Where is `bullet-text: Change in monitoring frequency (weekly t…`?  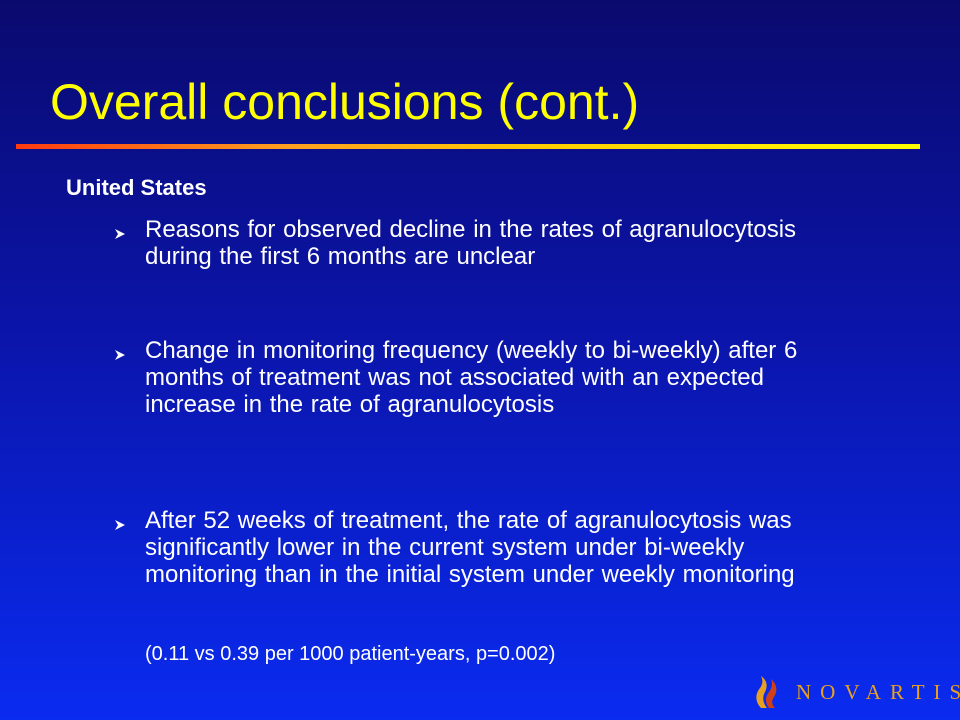
bullet-text: Change in monitoring frequency (weekly t… is located at coordinates (471, 377).